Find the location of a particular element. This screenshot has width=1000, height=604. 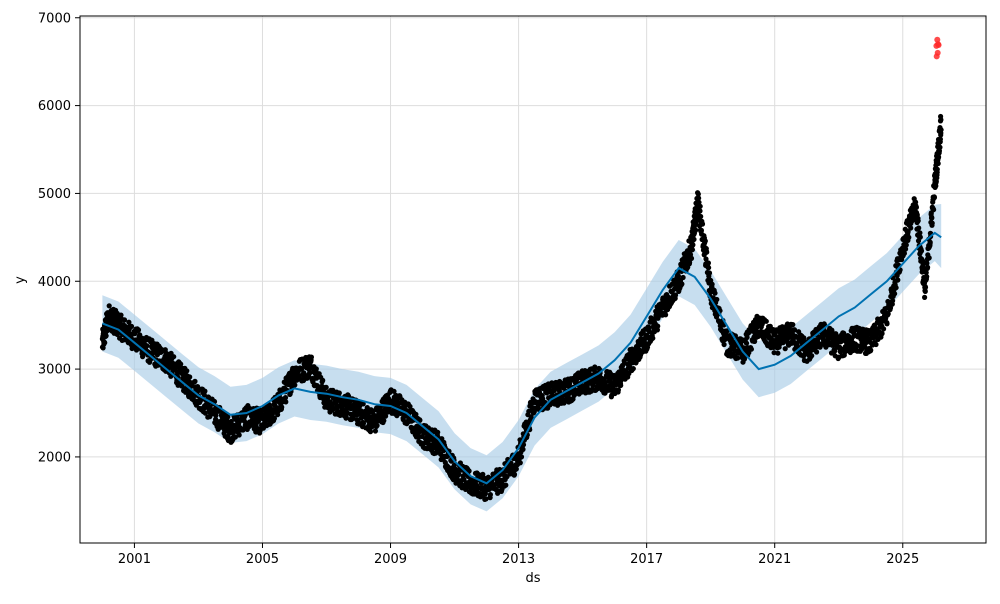

x-tick-label: 2025 is located at coordinates (902, 559).